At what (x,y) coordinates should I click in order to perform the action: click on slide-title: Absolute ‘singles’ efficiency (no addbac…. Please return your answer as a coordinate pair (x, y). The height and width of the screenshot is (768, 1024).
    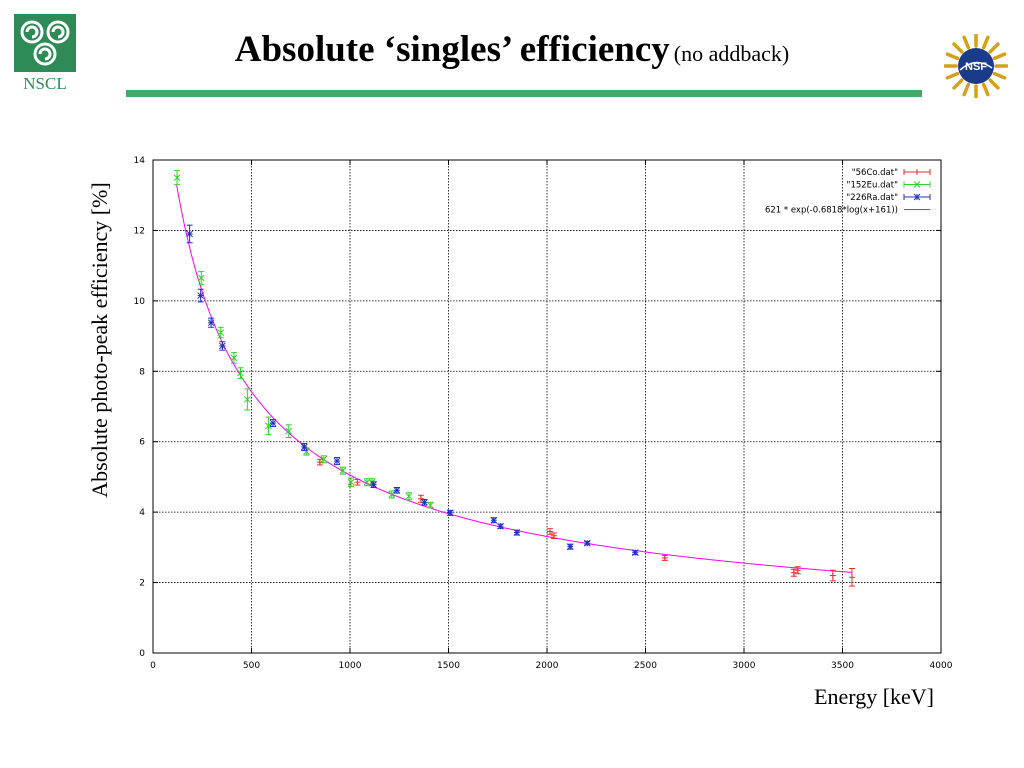
    Looking at the image, I should click on (512, 49).